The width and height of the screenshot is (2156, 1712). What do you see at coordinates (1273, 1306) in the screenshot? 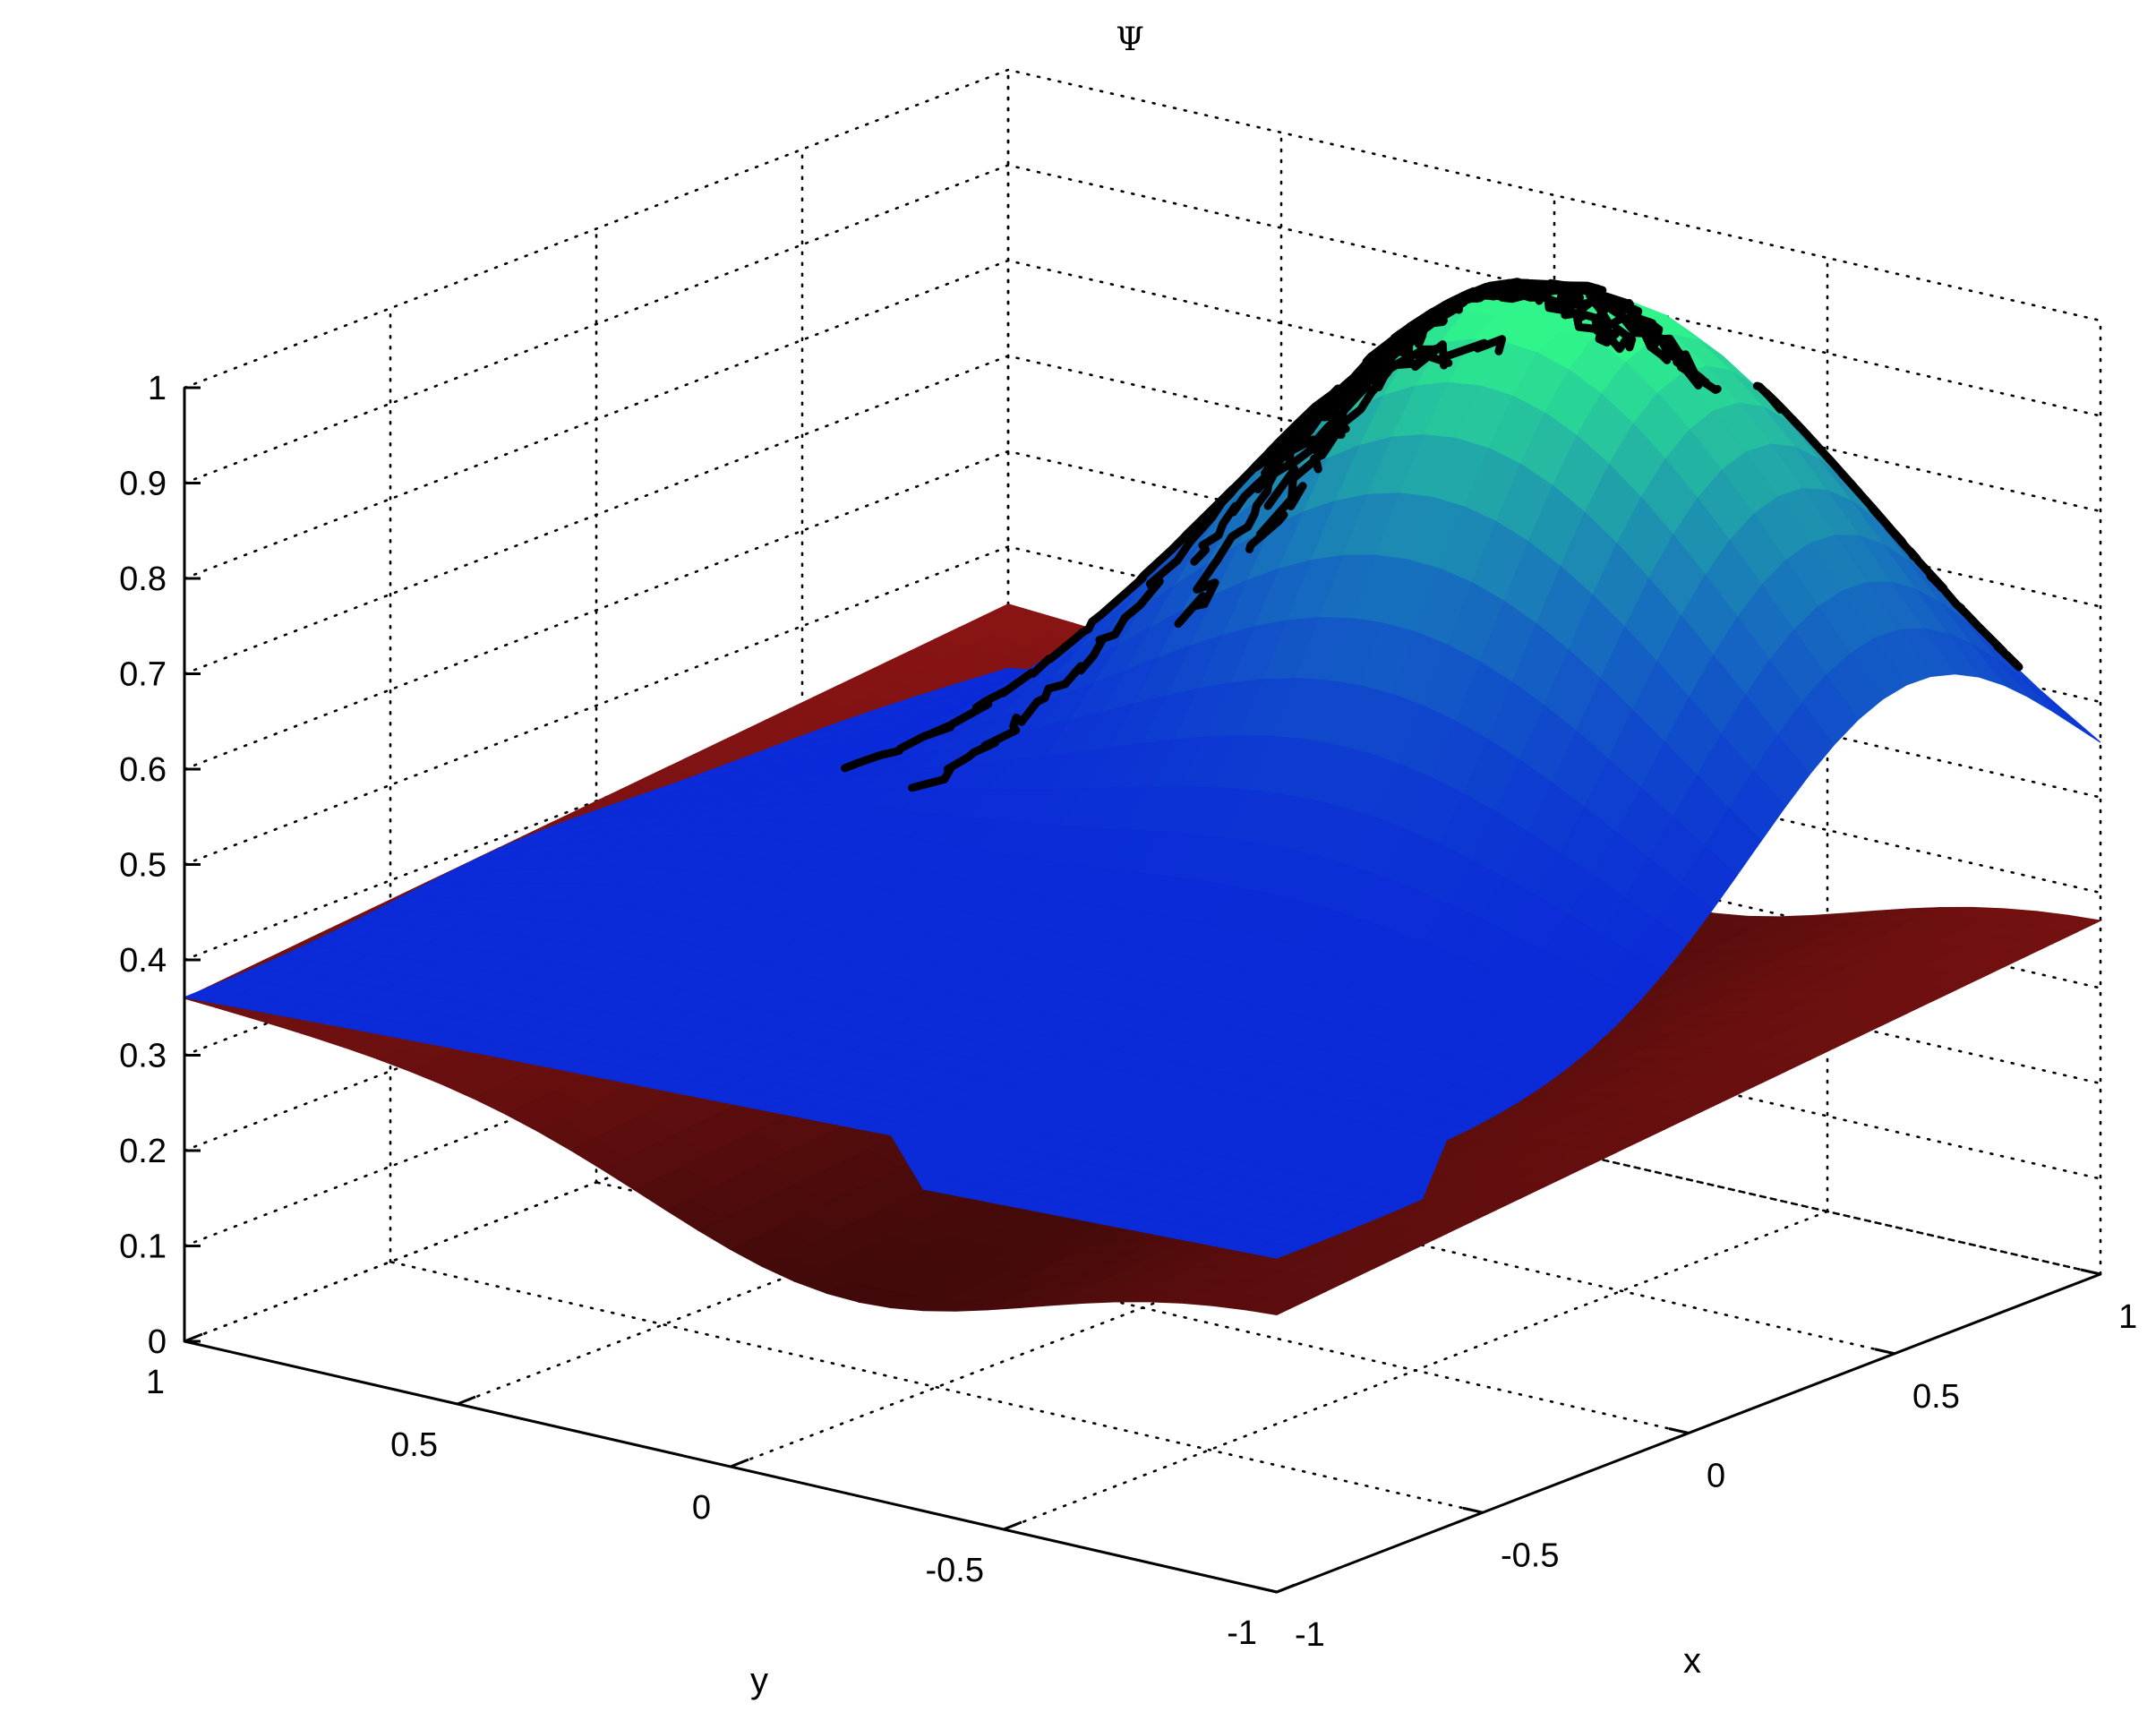
I see `lower-surface-patch` at bounding box center [1273, 1306].